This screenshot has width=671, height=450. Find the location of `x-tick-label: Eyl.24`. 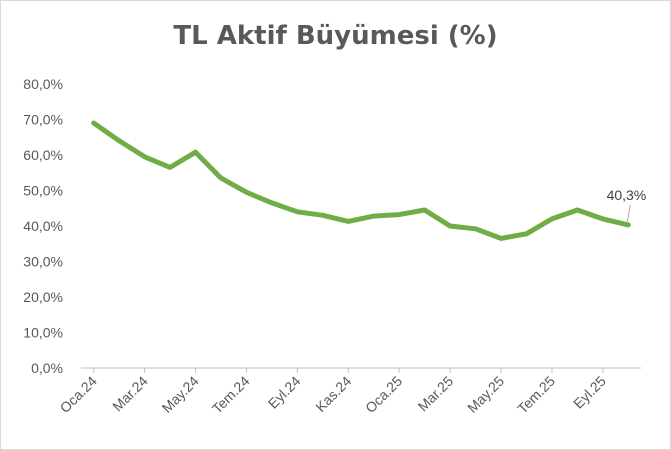

x-tick-label: Eyl.24 is located at coordinates (284, 392).